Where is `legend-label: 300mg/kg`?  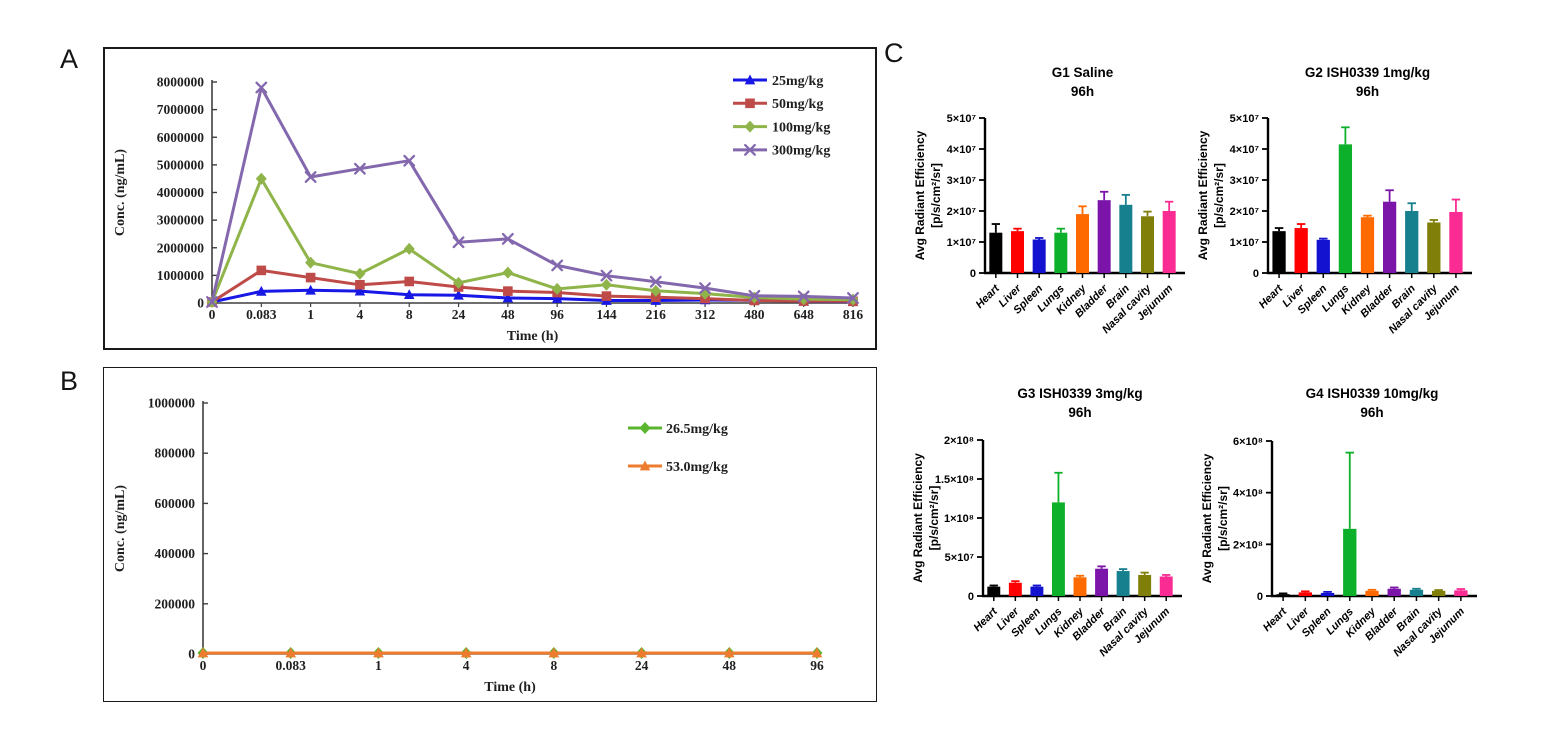 legend-label: 300mg/kg is located at coordinates (801, 151).